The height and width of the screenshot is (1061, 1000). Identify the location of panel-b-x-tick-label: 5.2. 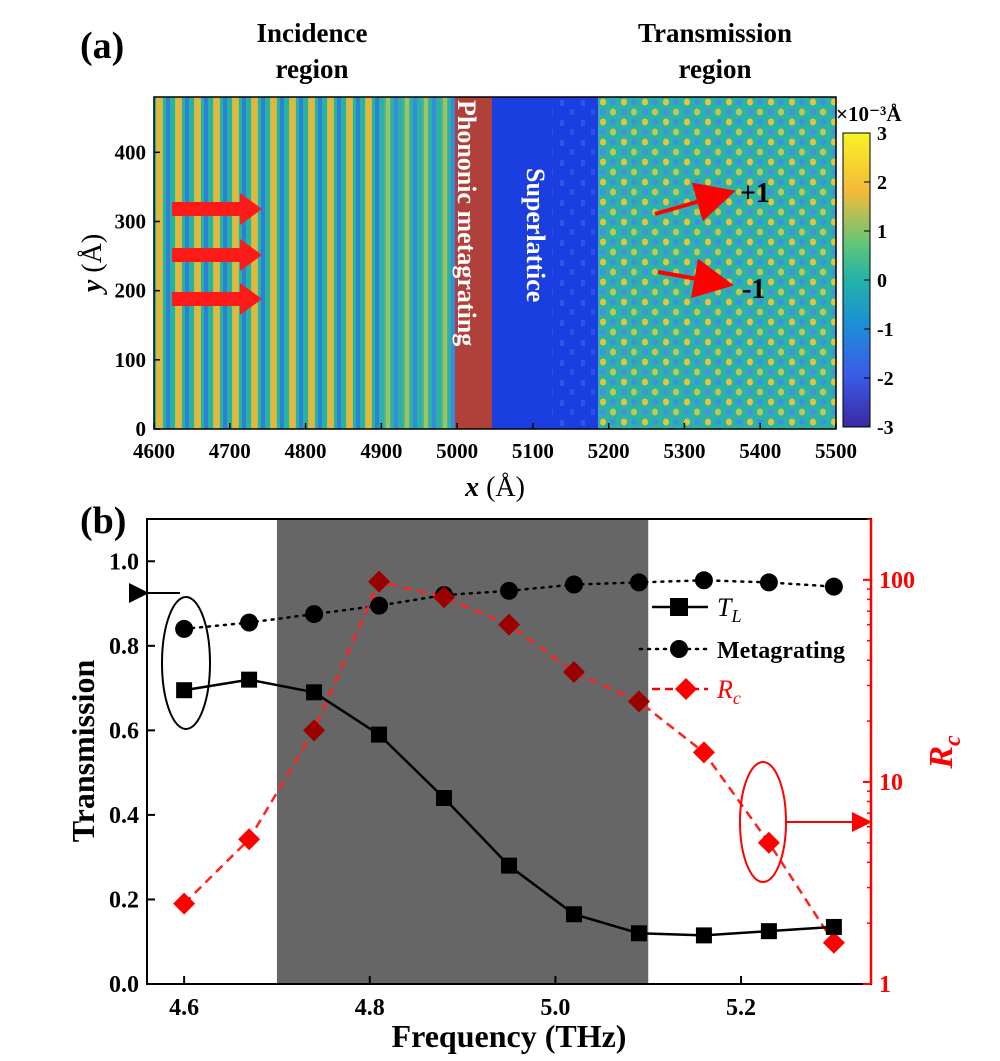
(741, 1008).